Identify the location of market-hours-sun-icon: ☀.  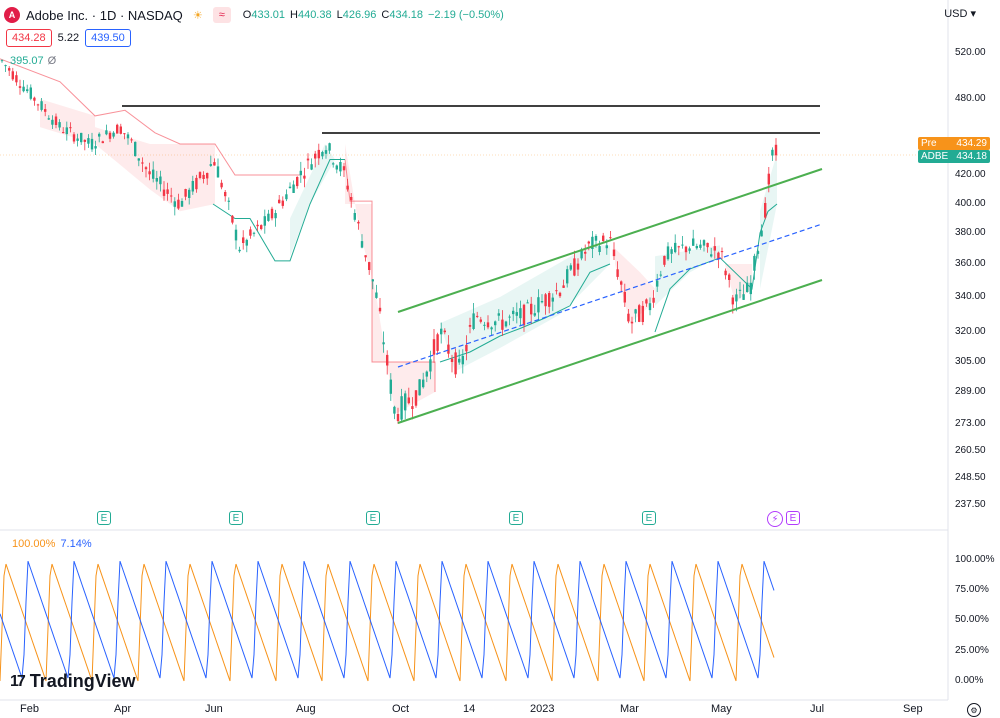
(197, 15).